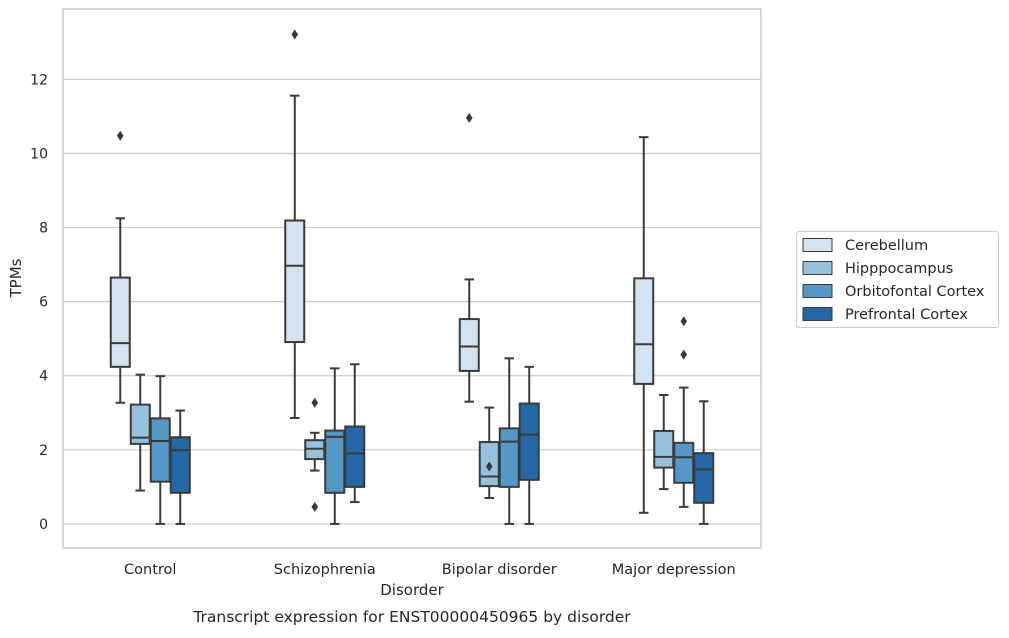  Describe the element at coordinates (43, 451) in the screenshot. I see `y-tick-label: 2` at that location.